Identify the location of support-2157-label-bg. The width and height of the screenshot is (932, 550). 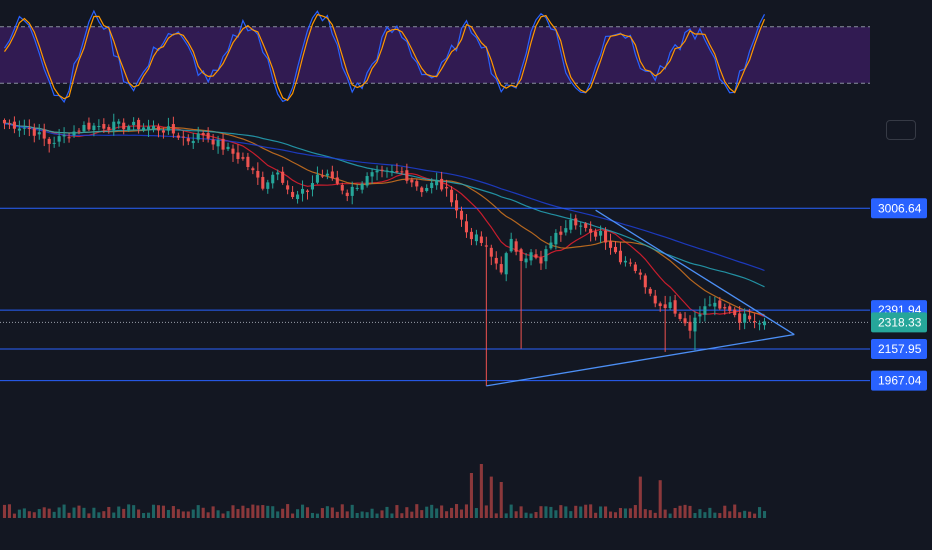
(899, 348).